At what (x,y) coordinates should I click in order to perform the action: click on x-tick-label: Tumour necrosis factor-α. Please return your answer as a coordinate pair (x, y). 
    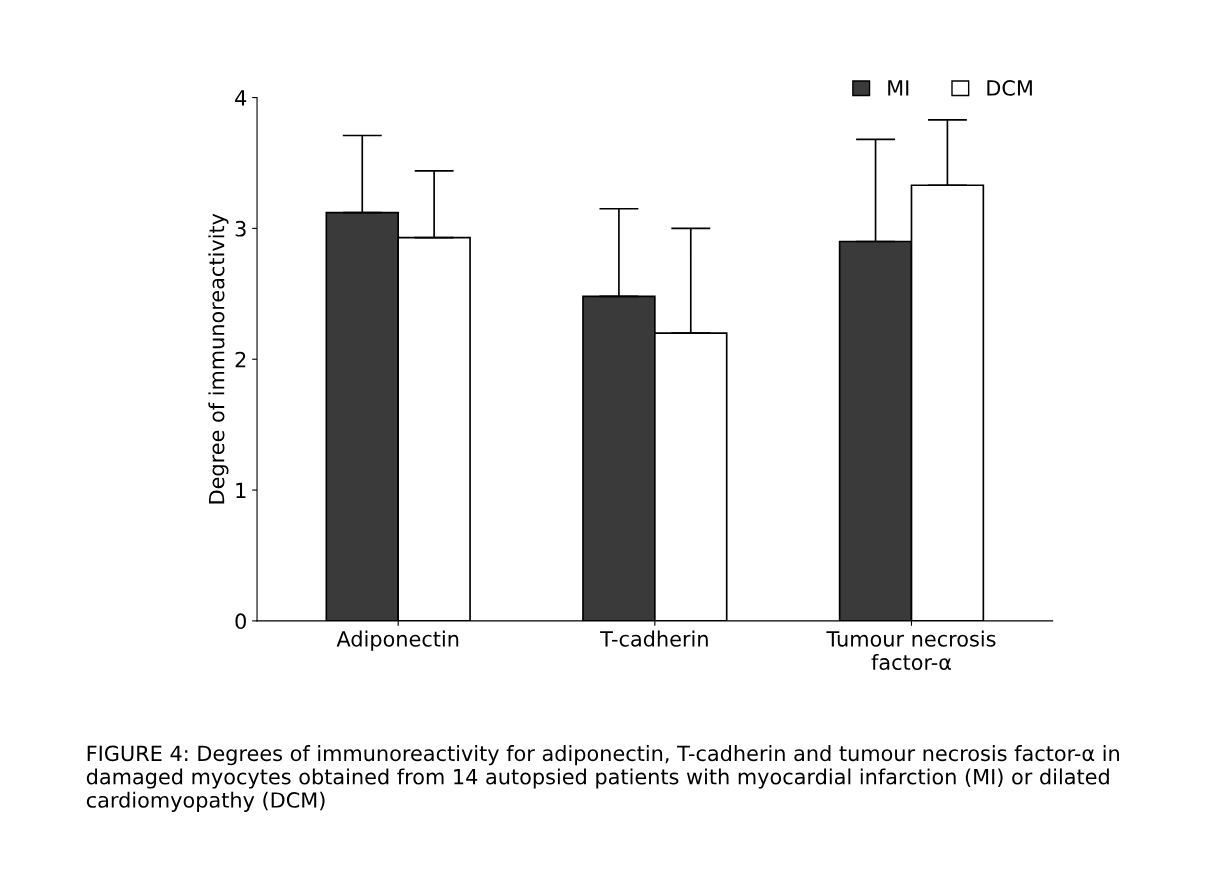
    Looking at the image, I should click on (911, 650).